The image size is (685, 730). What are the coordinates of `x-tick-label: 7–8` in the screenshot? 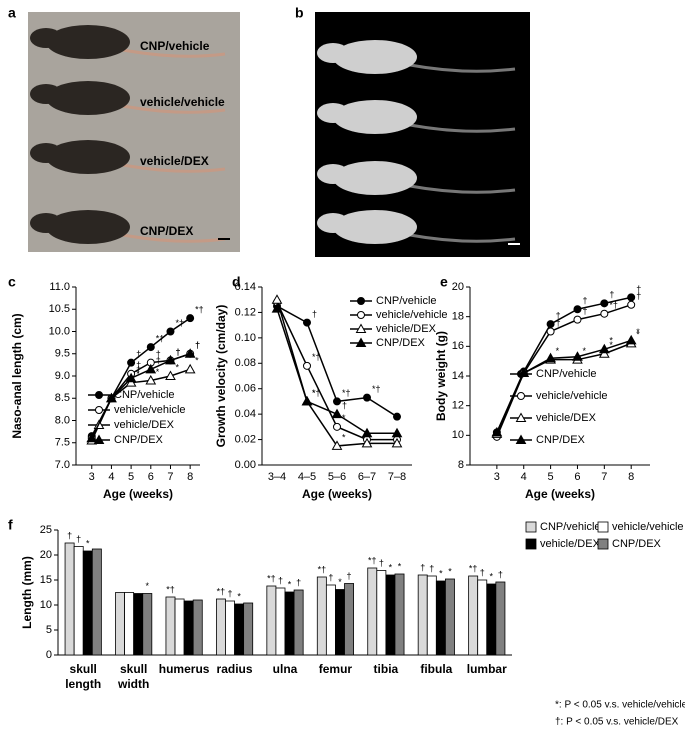 It's located at (397, 477).